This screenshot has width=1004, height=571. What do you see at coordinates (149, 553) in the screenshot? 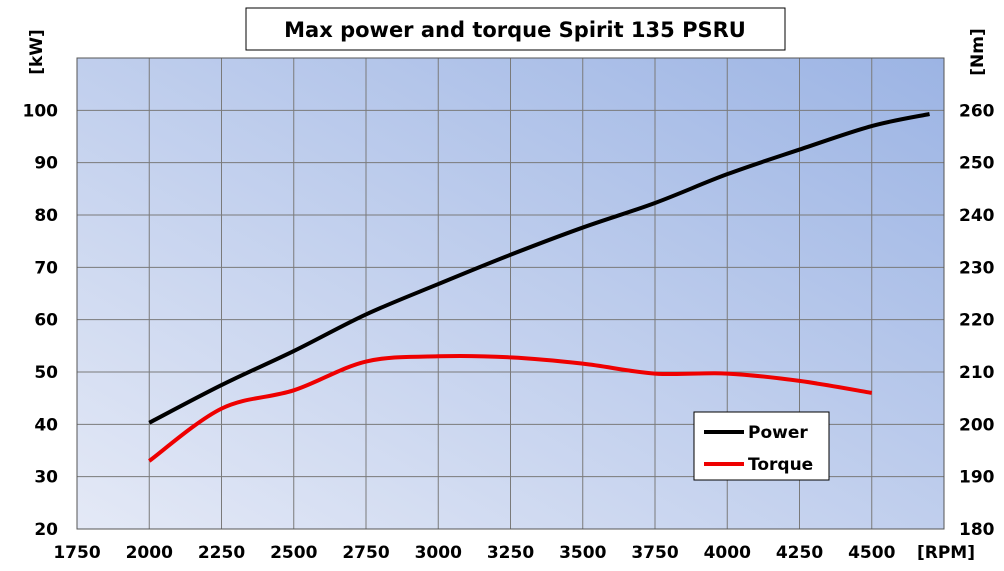
I see `x-tick-label: 2000` at bounding box center [149, 553].